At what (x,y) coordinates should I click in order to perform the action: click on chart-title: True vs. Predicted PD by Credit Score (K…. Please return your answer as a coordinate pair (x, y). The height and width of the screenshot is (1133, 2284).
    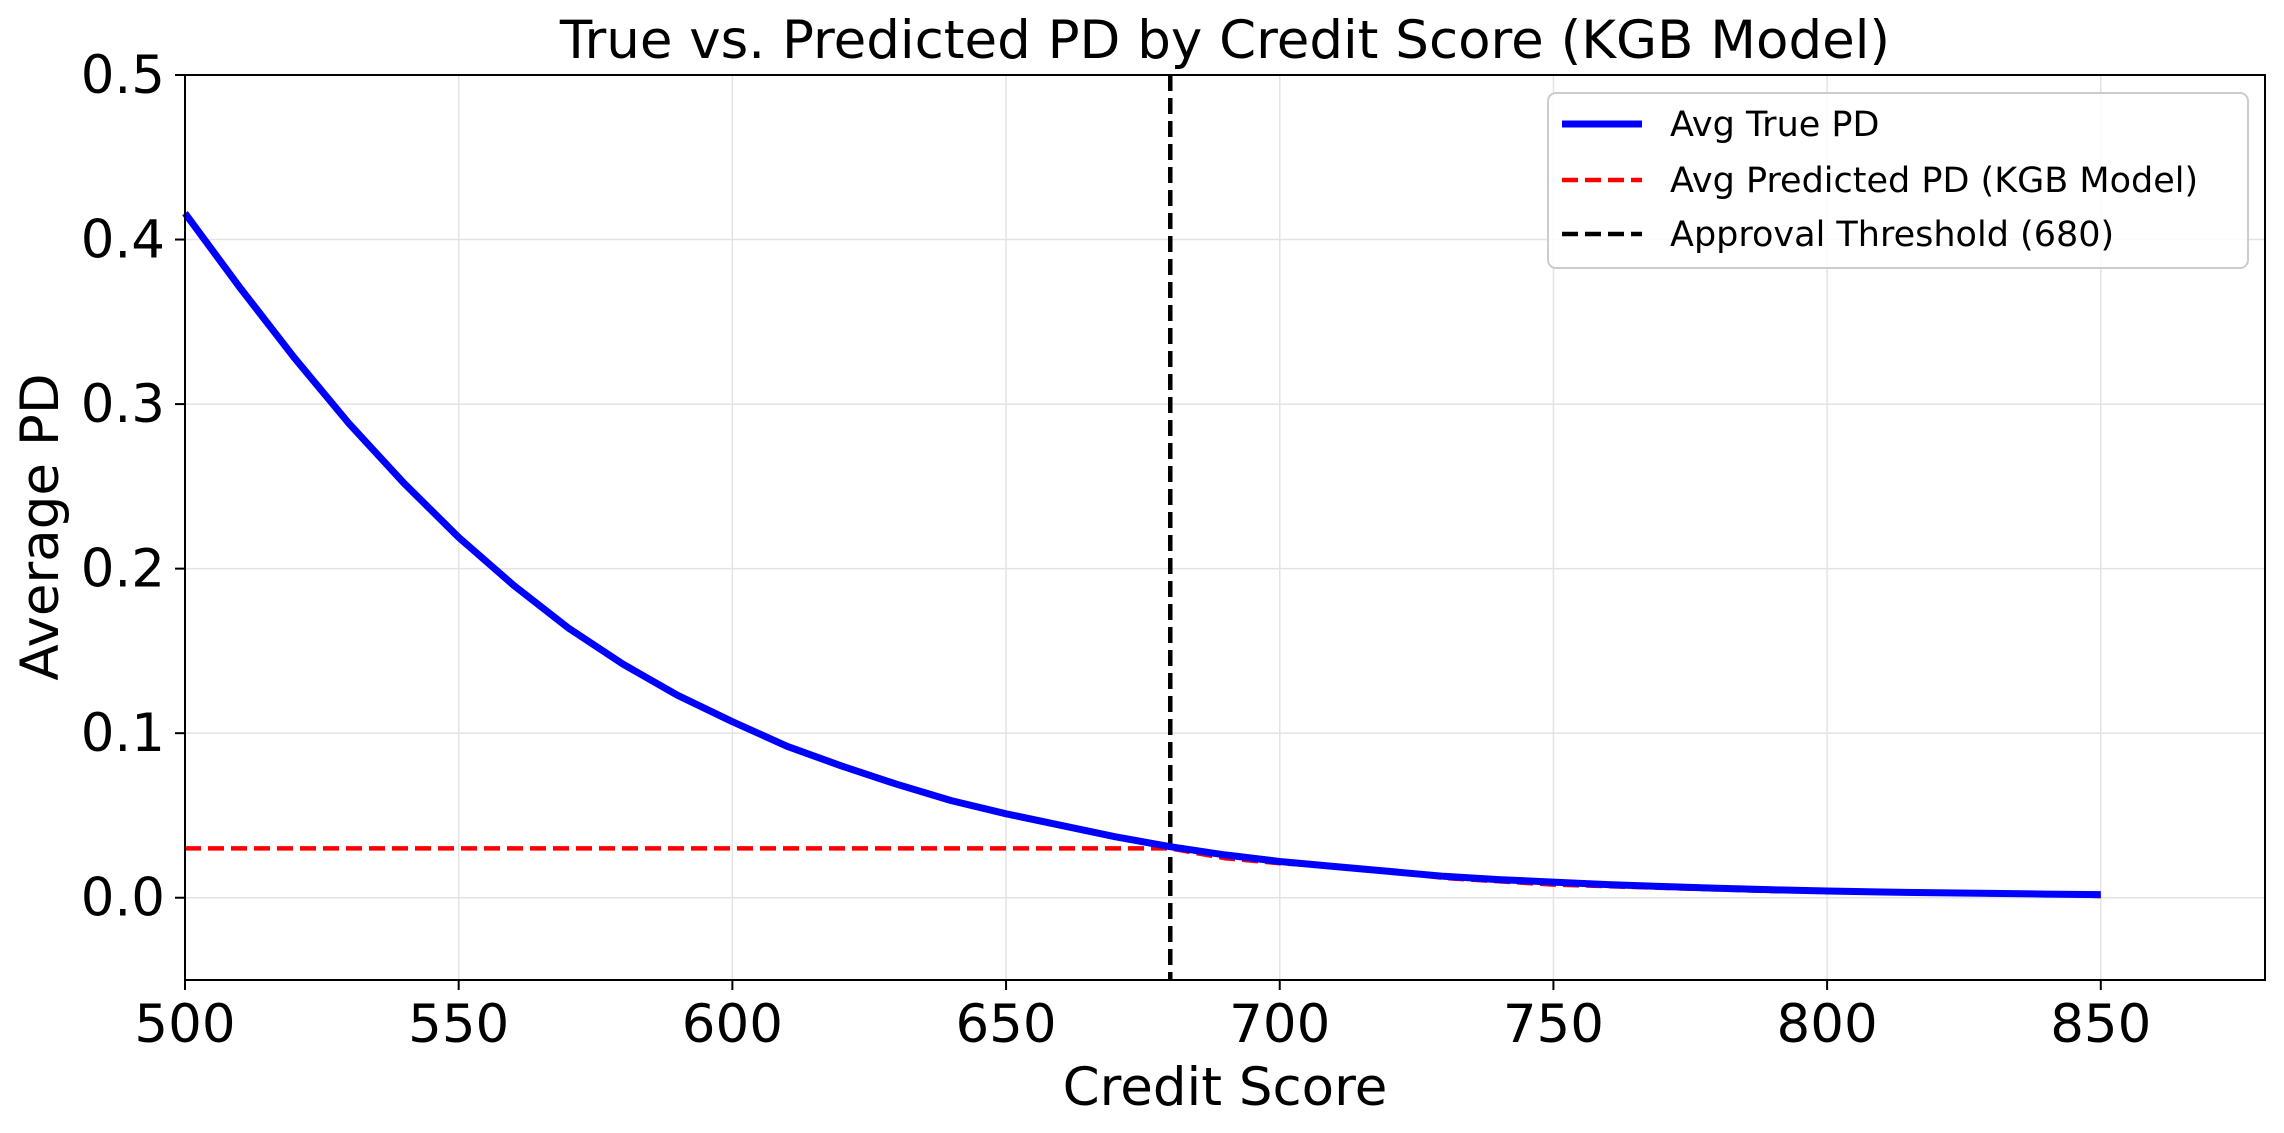
    Looking at the image, I should click on (1224, 40).